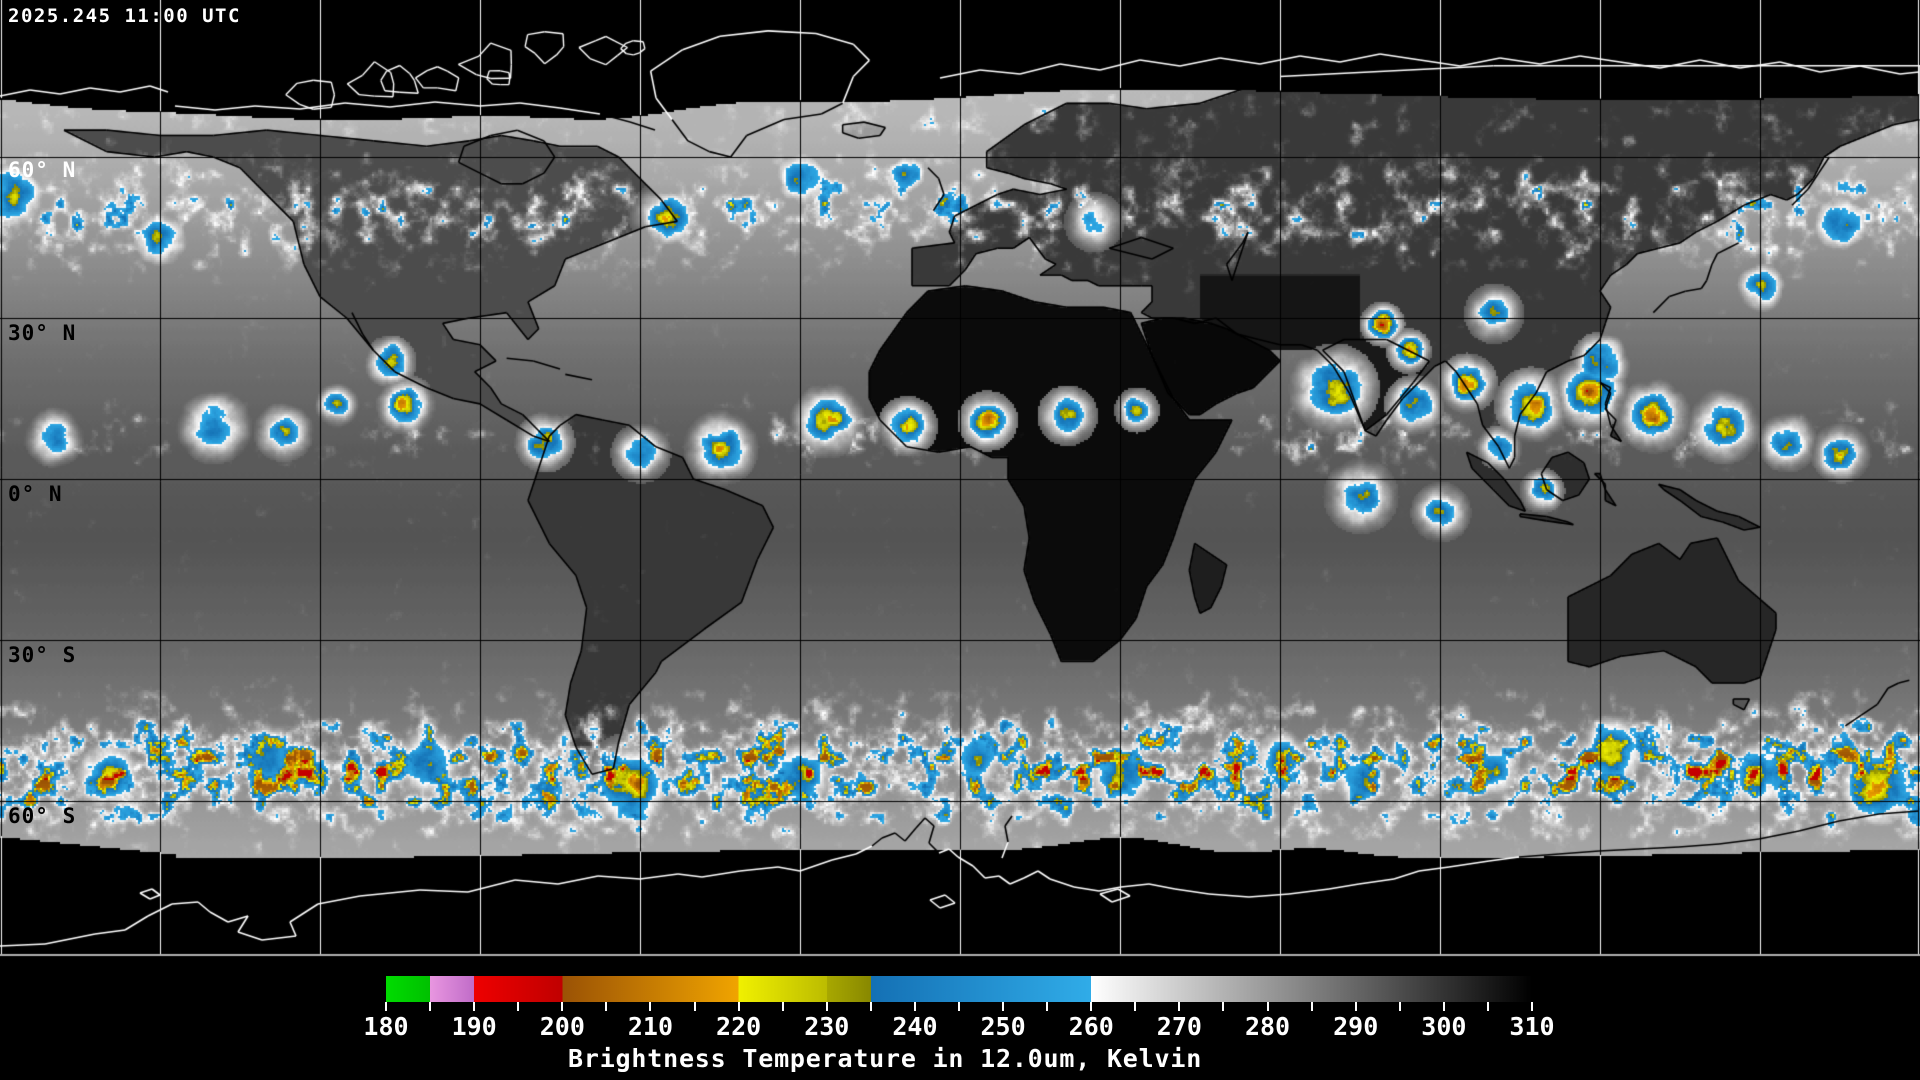 The image size is (1920, 1080). I want to click on latitude-label: 30° N, so click(42, 333).